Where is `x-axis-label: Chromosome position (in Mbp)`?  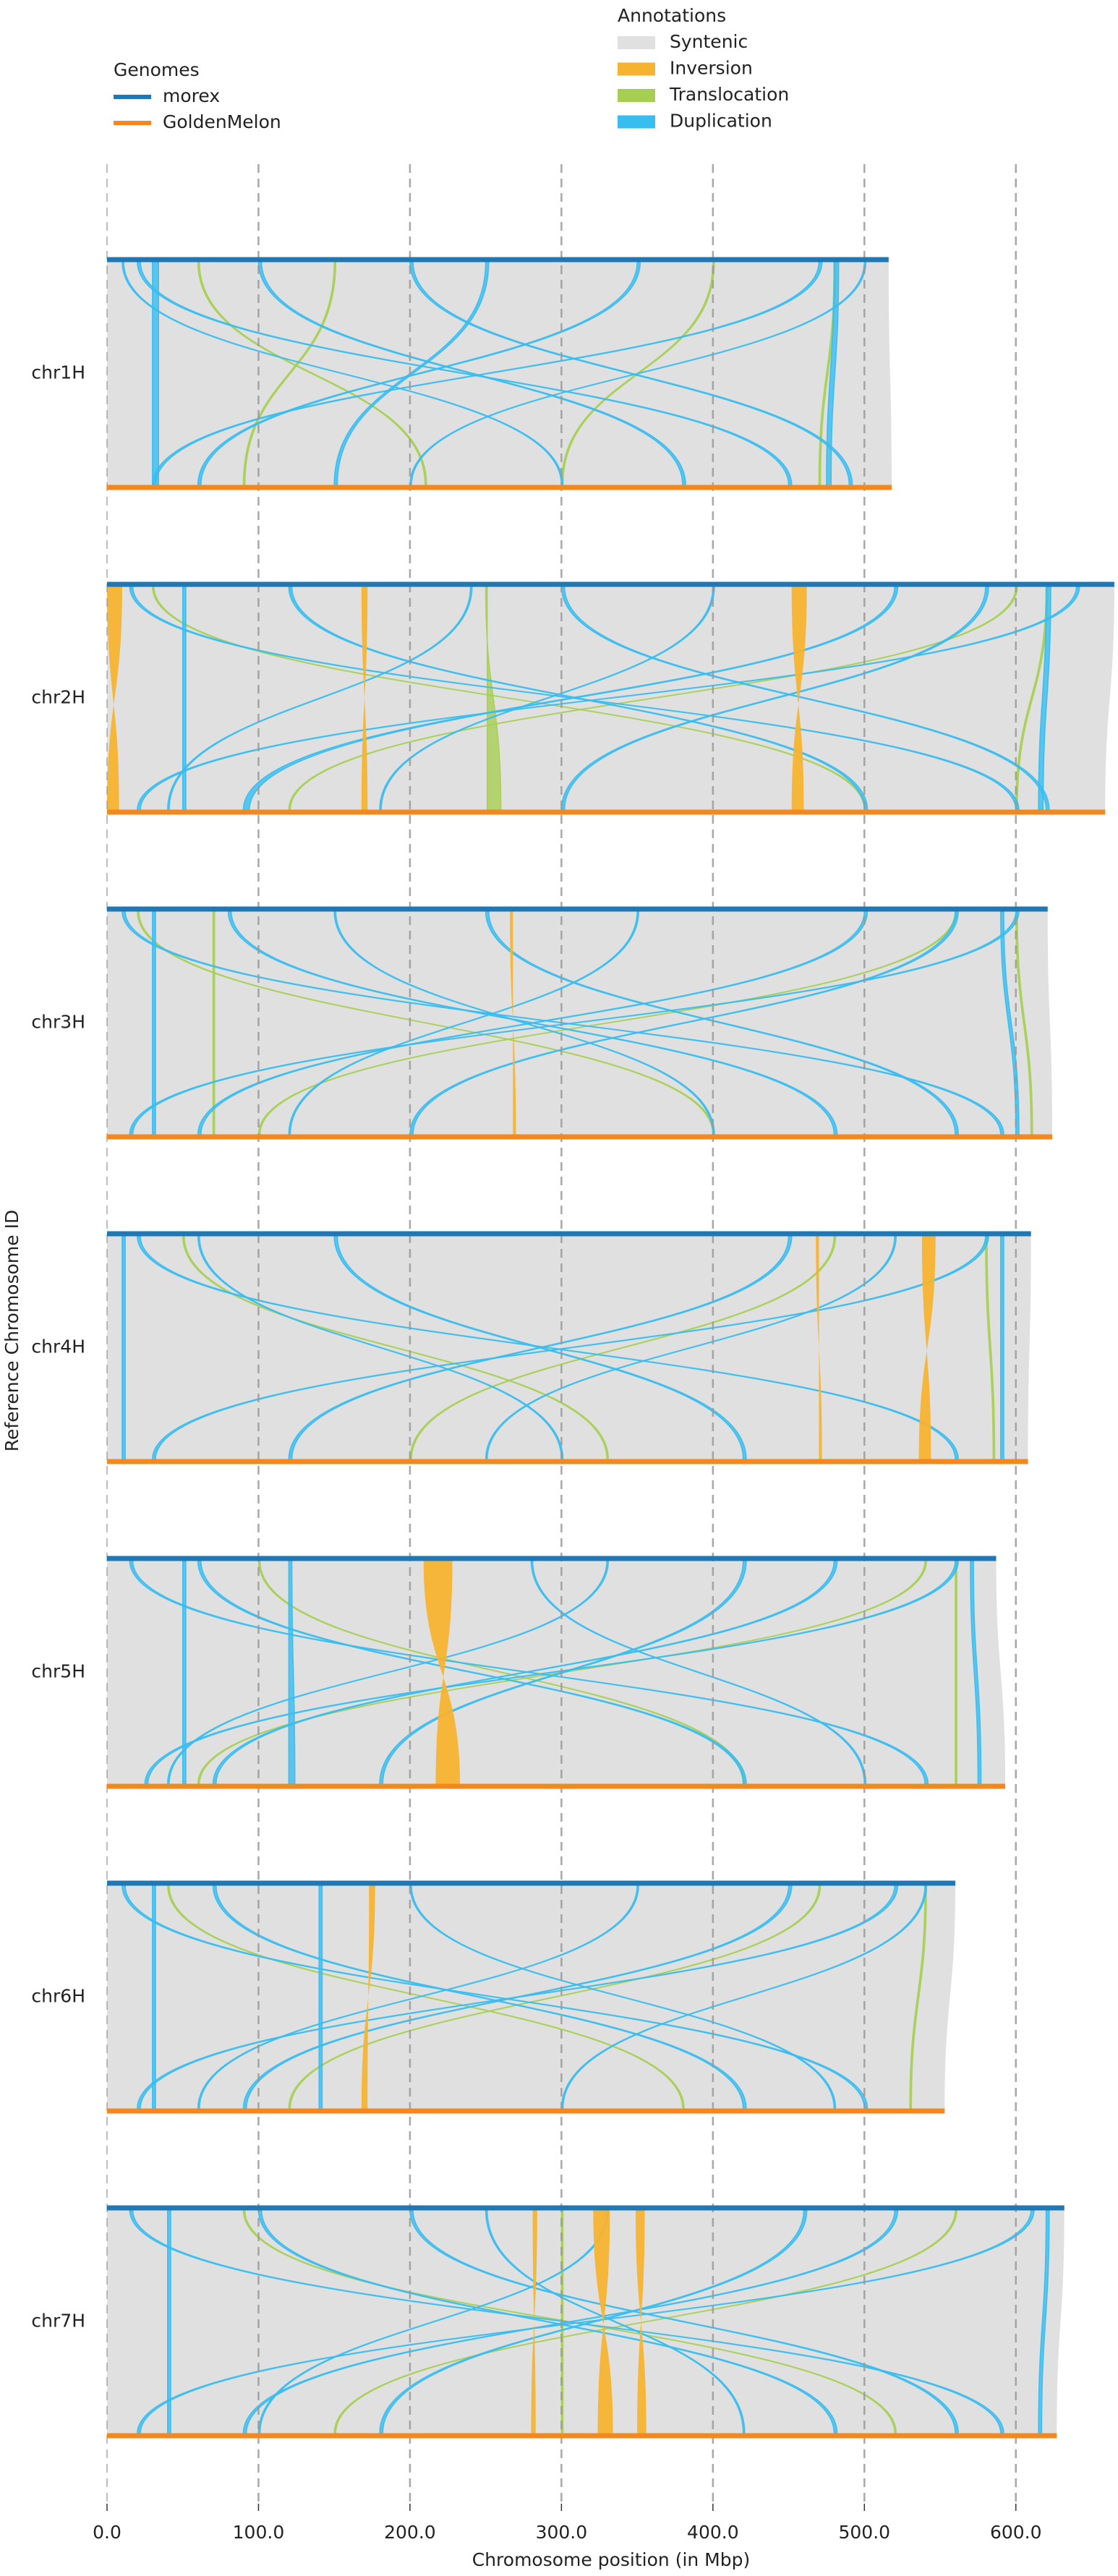
x-axis-label: Chromosome position (in Mbp) is located at coordinates (611, 2559).